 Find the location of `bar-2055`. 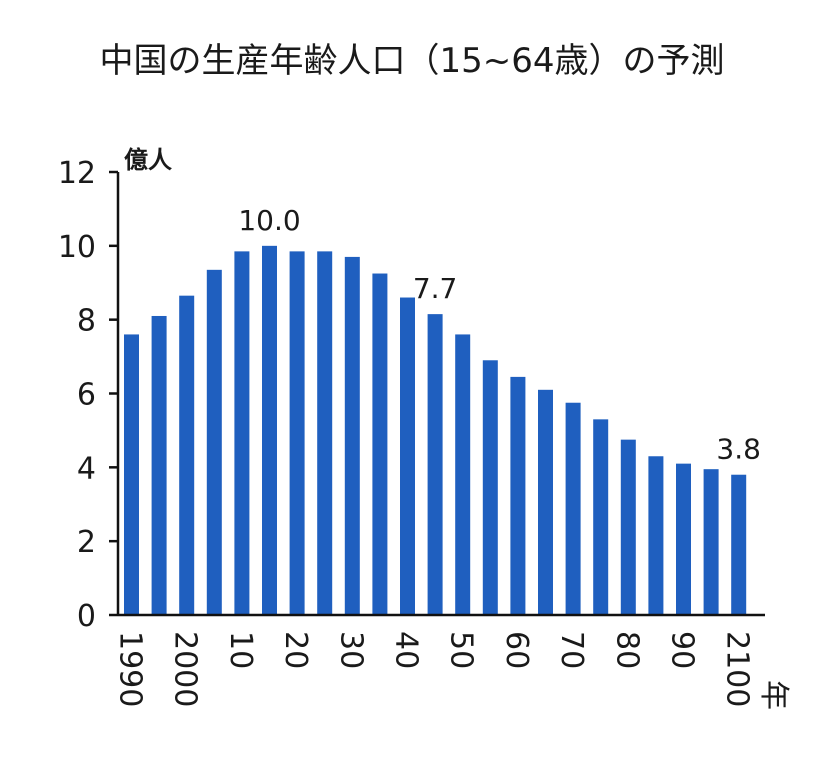

bar-2055 is located at coordinates (490, 487).